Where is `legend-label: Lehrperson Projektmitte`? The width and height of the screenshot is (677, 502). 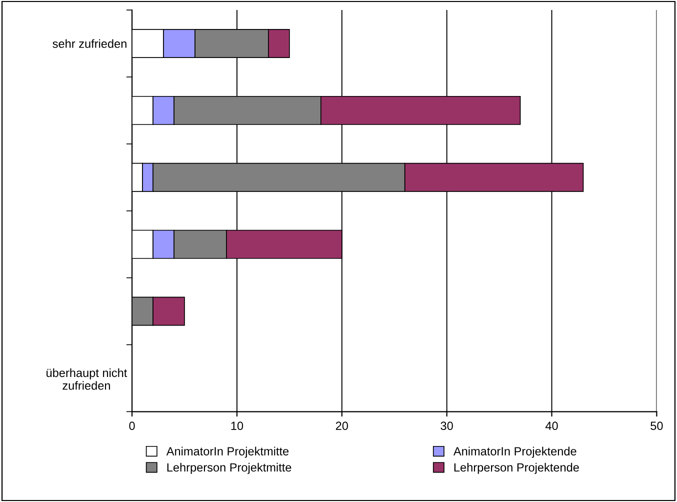 legend-label: Lehrperson Projektmitte is located at coordinates (229, 468).